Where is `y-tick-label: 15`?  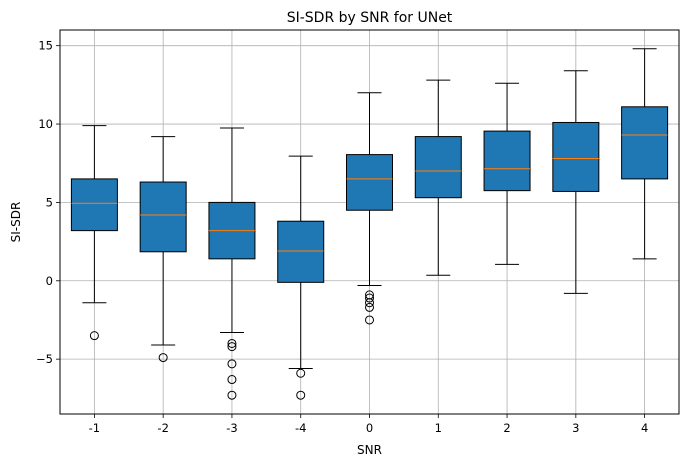 y-tick-label: 15 is located at coordinates (45, 46).